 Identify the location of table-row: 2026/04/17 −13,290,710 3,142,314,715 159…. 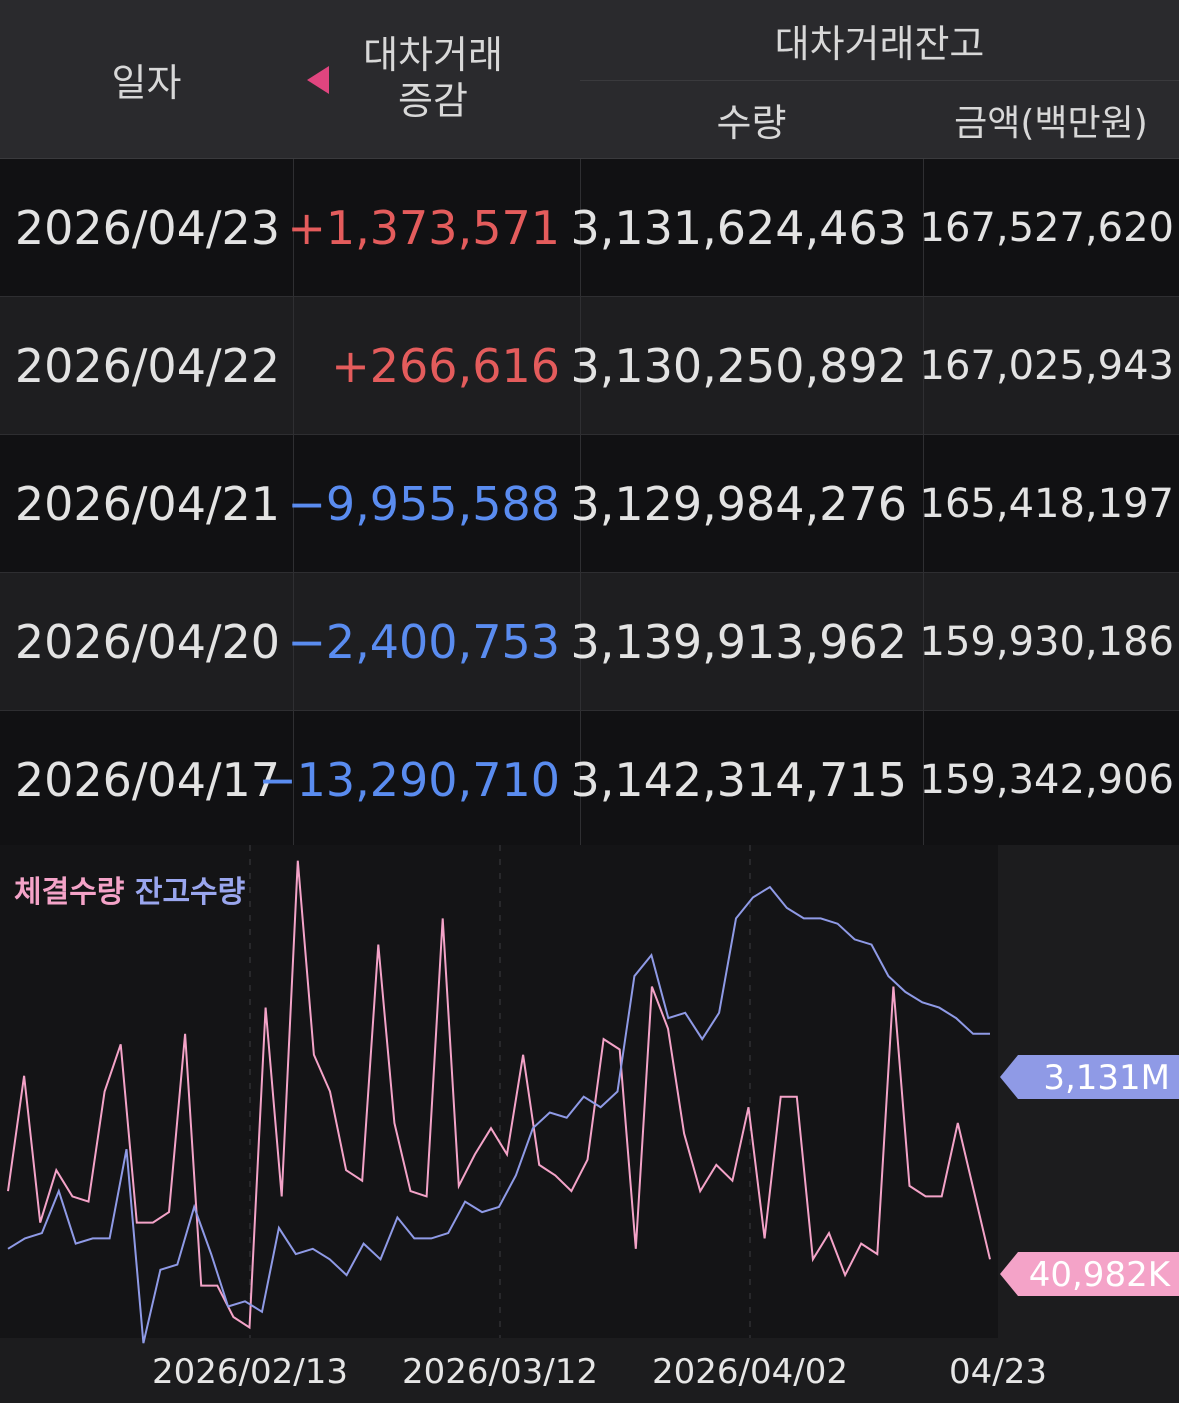
(589, 780).